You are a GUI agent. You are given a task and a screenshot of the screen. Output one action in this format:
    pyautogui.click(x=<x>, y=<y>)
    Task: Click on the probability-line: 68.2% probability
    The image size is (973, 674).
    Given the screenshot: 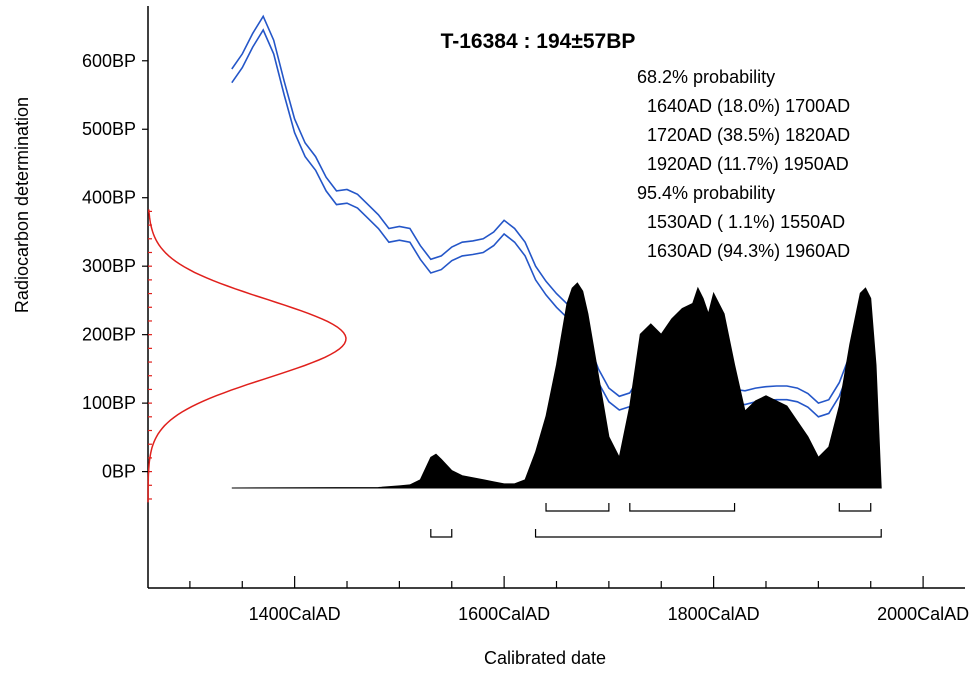 What is the action you would take?
    pyautogui.click(x=706, y=77)
    